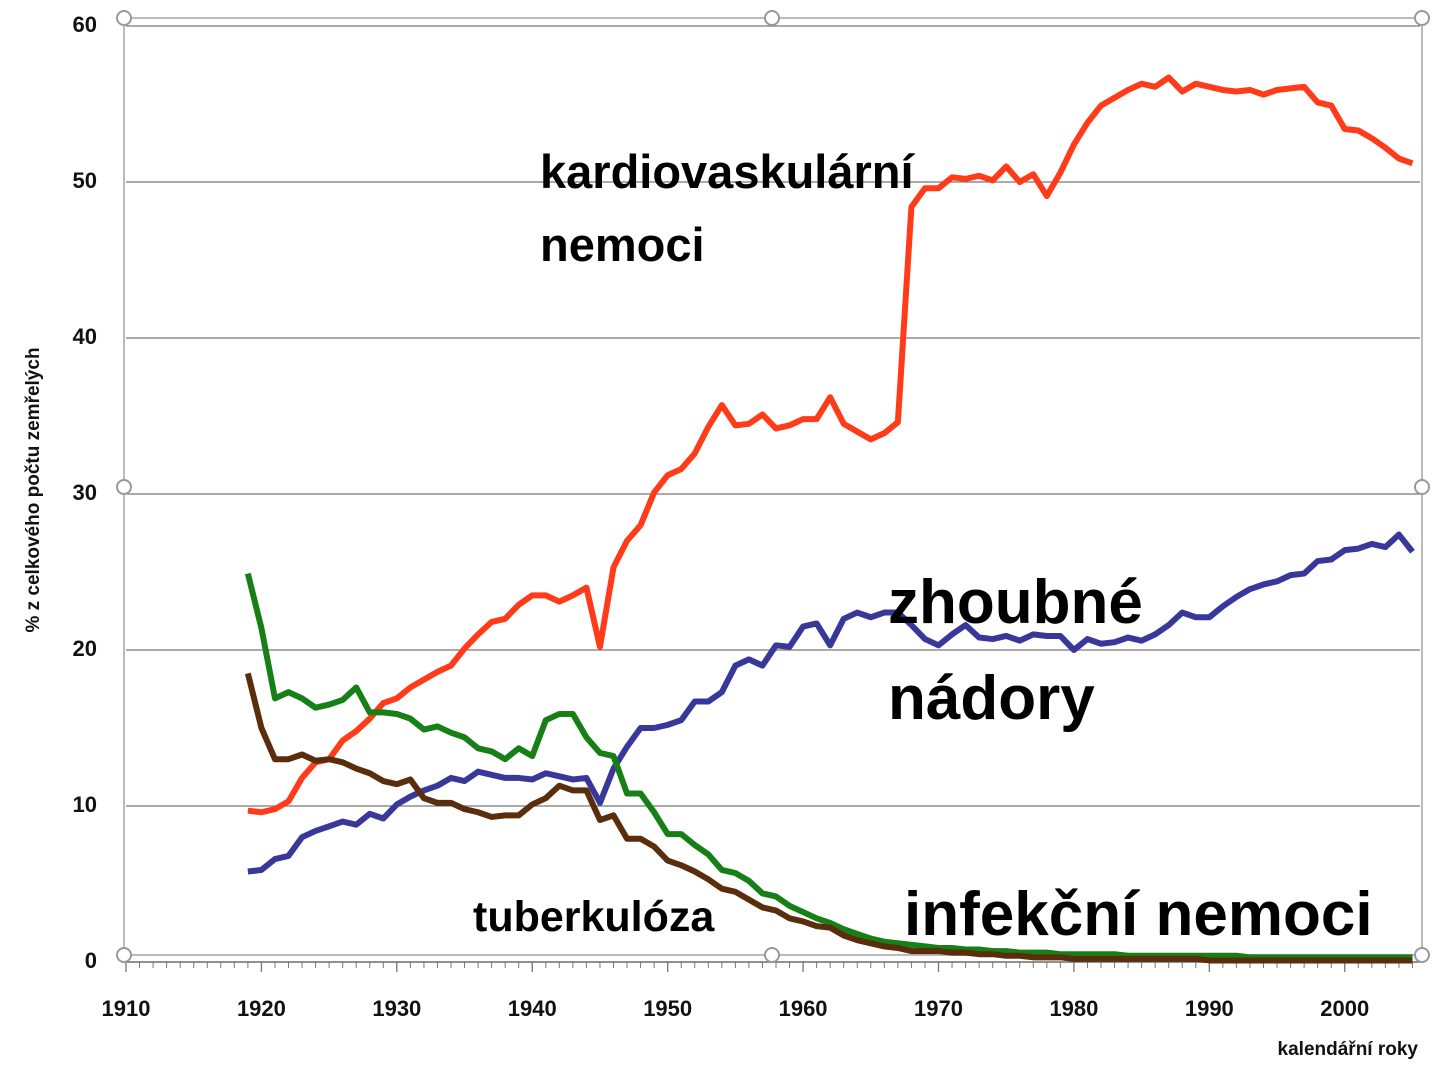 The width and height of the screenshot is (1445, 1070). I want to click on x-tick-label: 1930, so click(396, 1008).